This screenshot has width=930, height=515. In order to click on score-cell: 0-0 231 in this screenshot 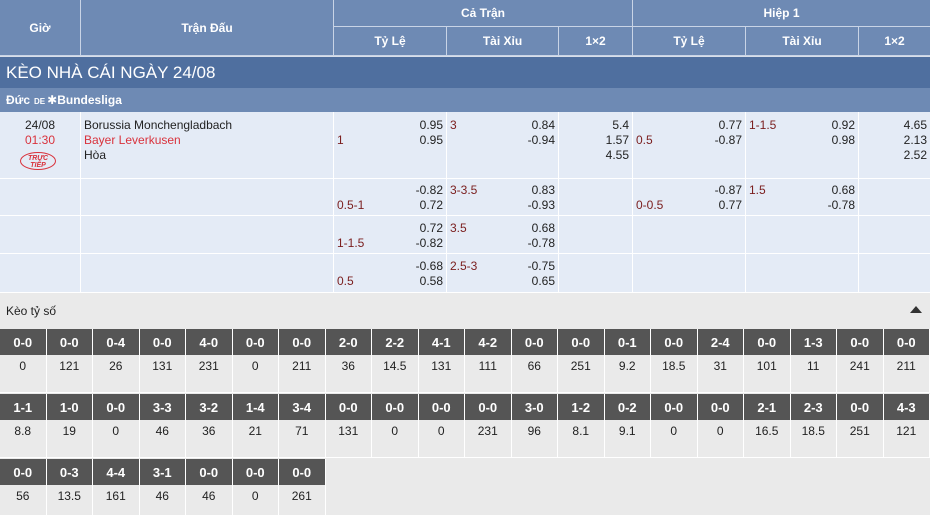, I will do `click(488, 426)`.